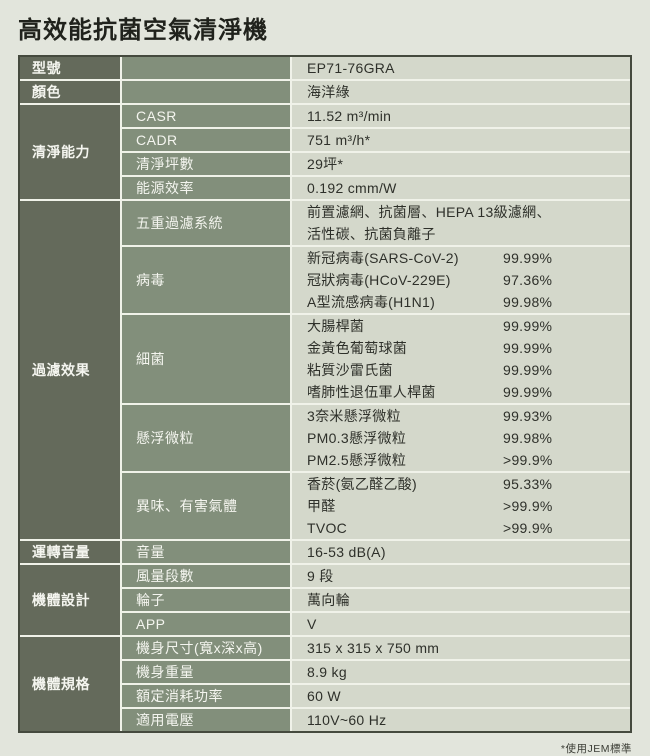  I want to click on spec-value-line: 0.192 cmm/W, so click(461, 188).